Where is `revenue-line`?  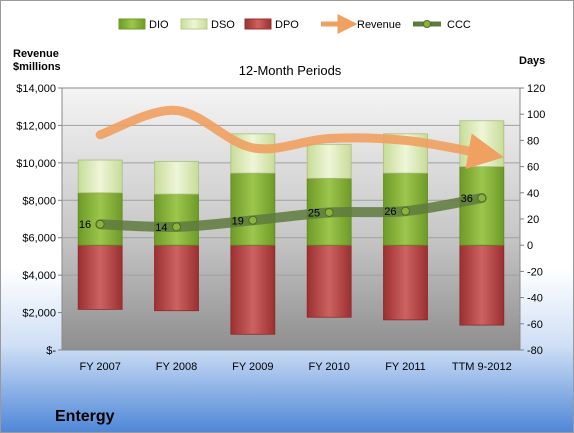
revenue-line is located at coordinates (300, 137).